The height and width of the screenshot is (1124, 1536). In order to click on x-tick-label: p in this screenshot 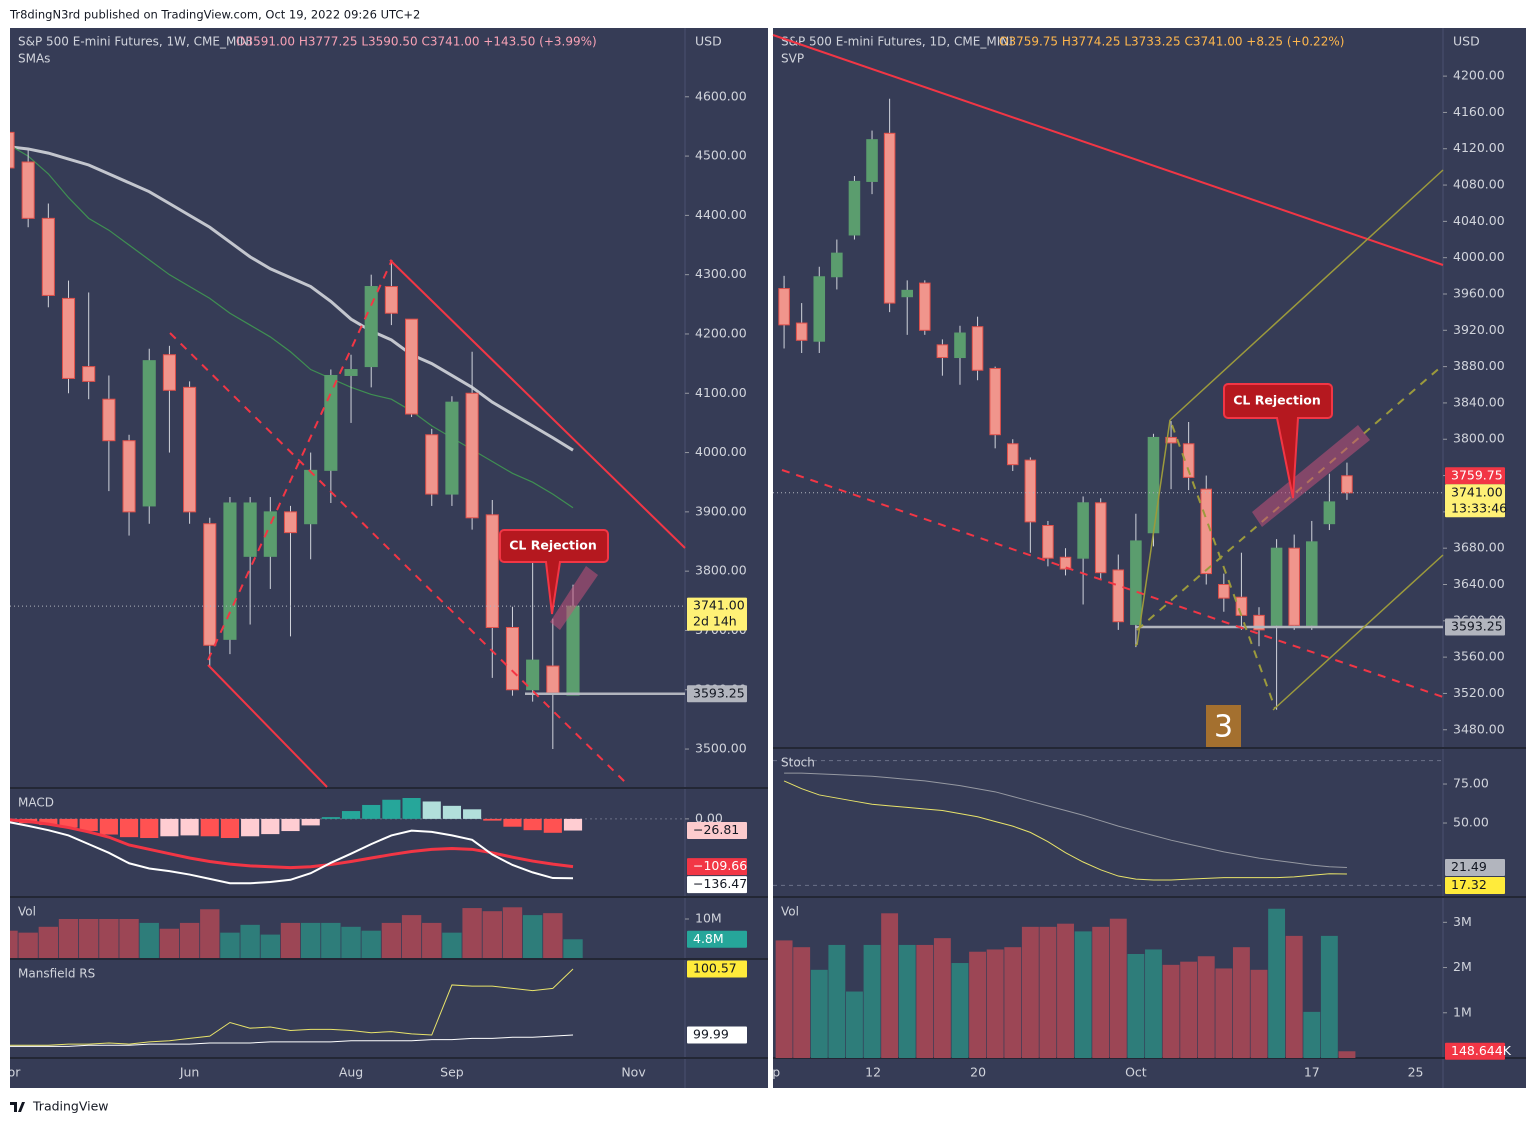, I will do `click(776, 1072)`.